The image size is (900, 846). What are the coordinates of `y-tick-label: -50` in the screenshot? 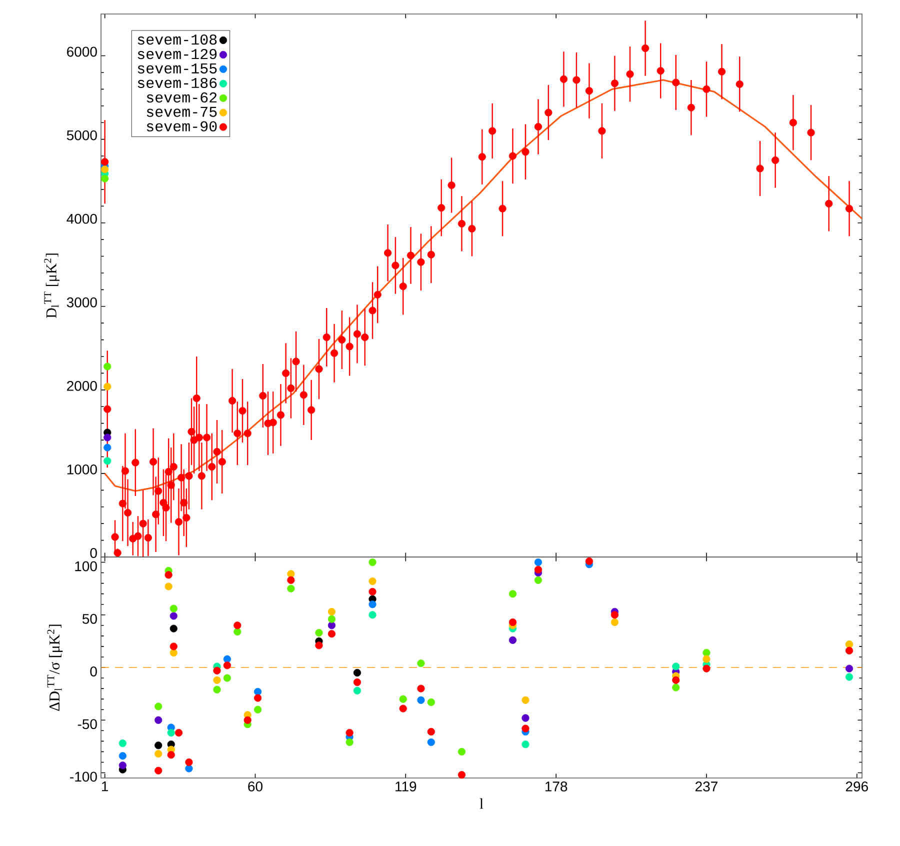 It's located at (87, 724).